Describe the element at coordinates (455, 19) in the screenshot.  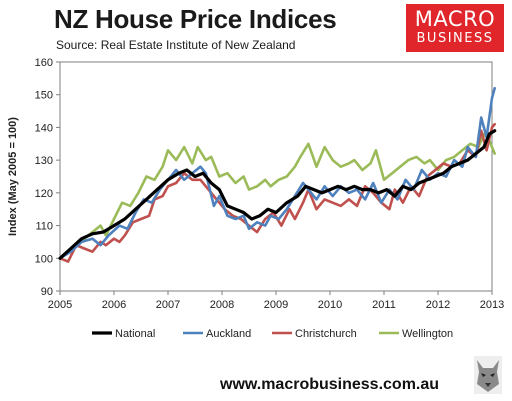
I see `logo-line-1: MACRO` at that location.